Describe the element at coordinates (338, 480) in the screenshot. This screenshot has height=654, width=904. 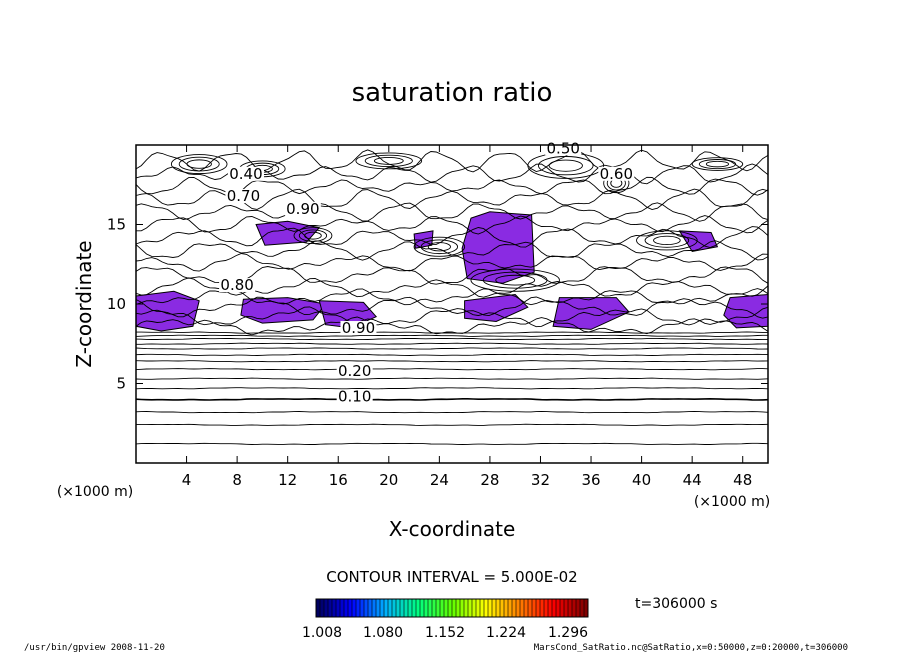
I see `x-tick-label: 16` at that location.